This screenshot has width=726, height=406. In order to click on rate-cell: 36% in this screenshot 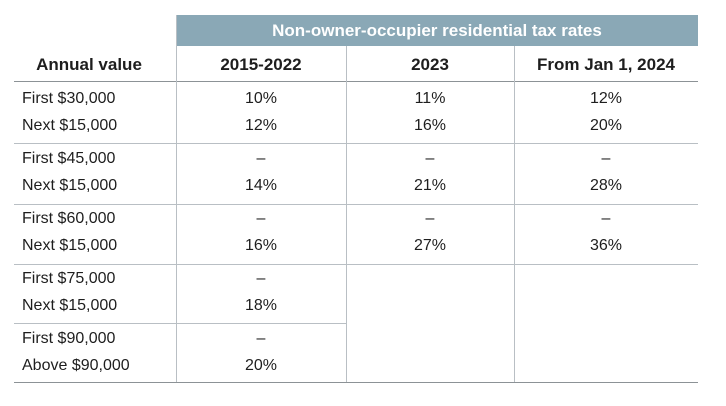, I will do `click(606, 245)`.